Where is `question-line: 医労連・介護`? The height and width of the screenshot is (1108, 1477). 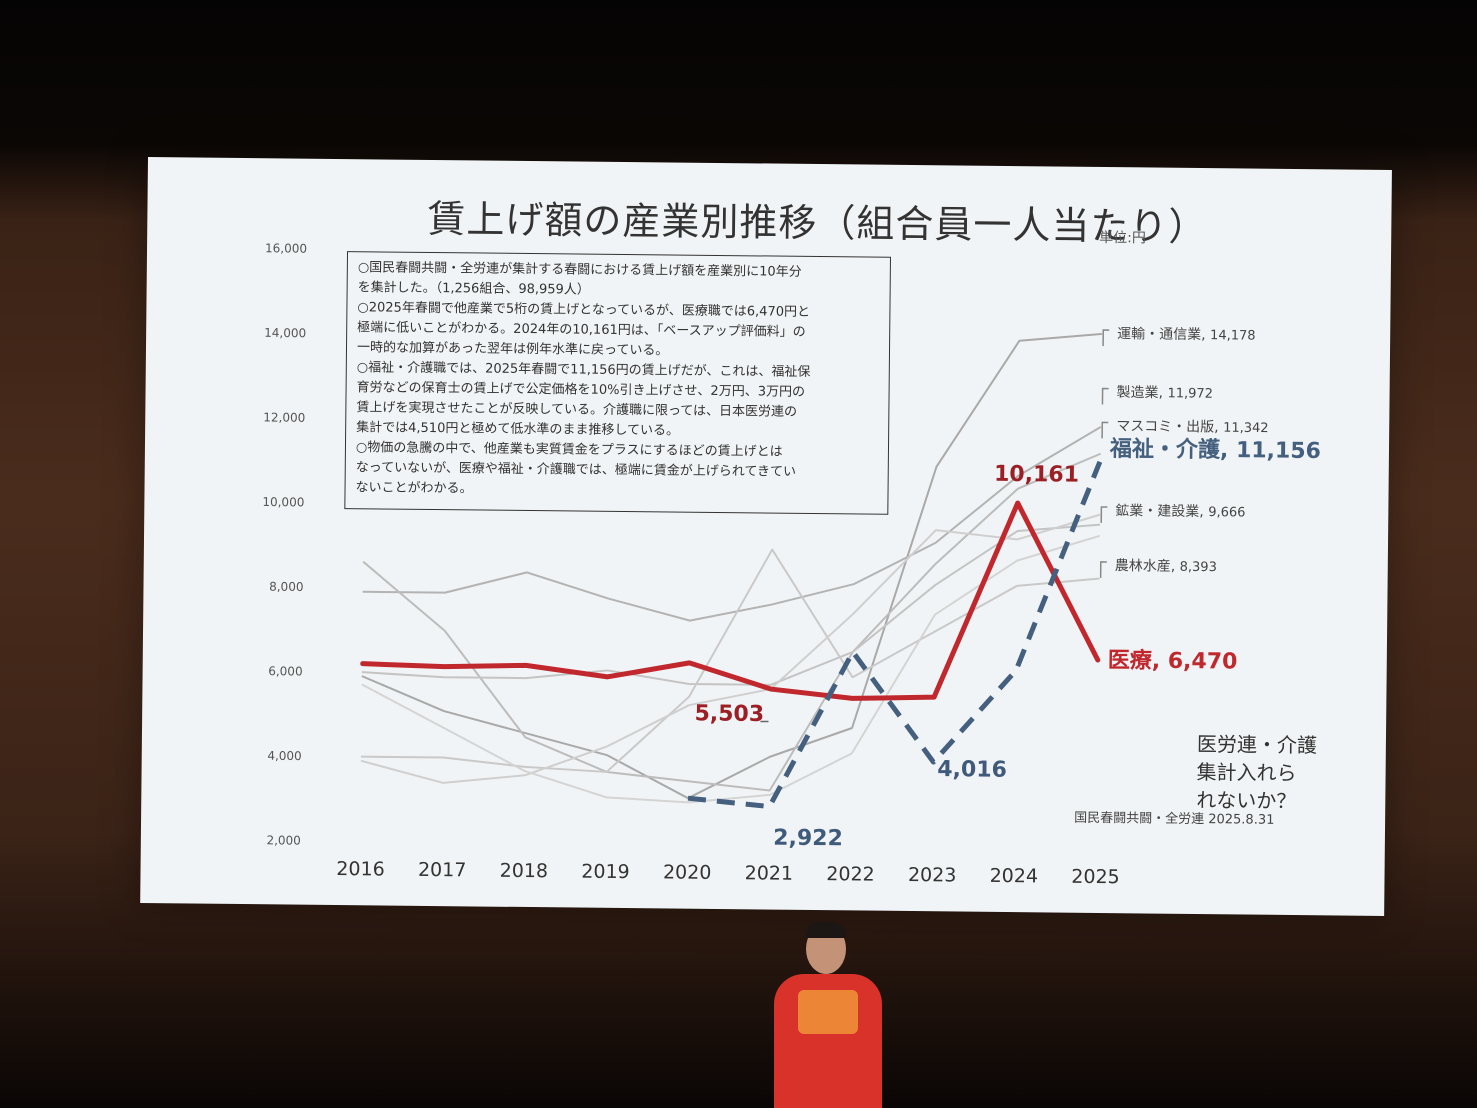 question-line: 医労連・介護 is located at coordinates (1257, 745).